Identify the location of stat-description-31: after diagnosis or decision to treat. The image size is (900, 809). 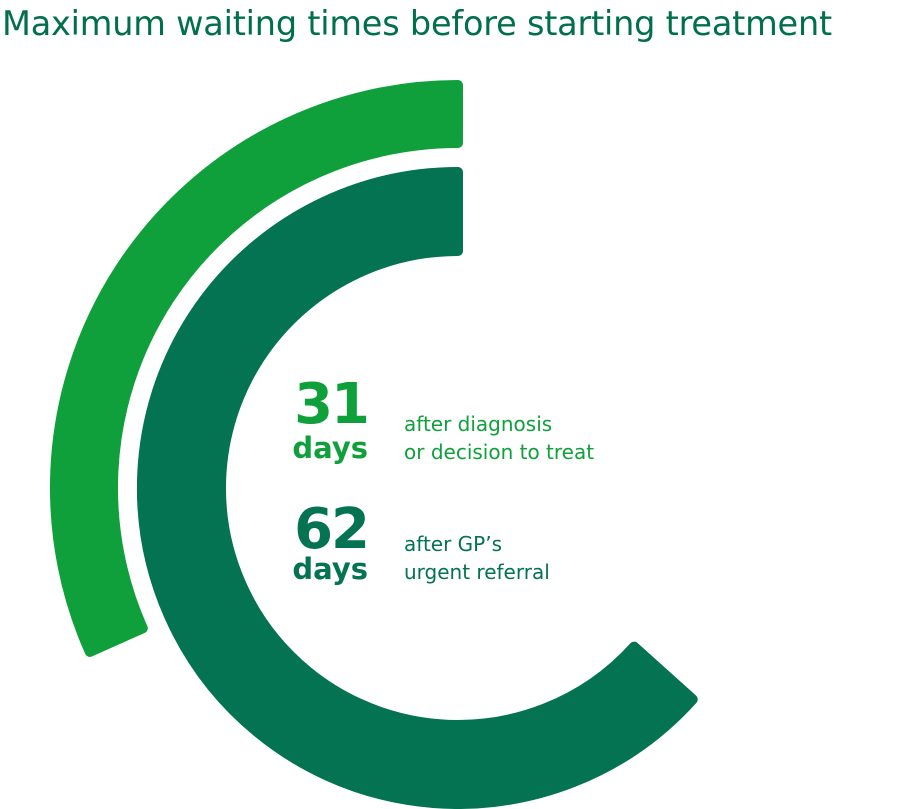
(499, 438).